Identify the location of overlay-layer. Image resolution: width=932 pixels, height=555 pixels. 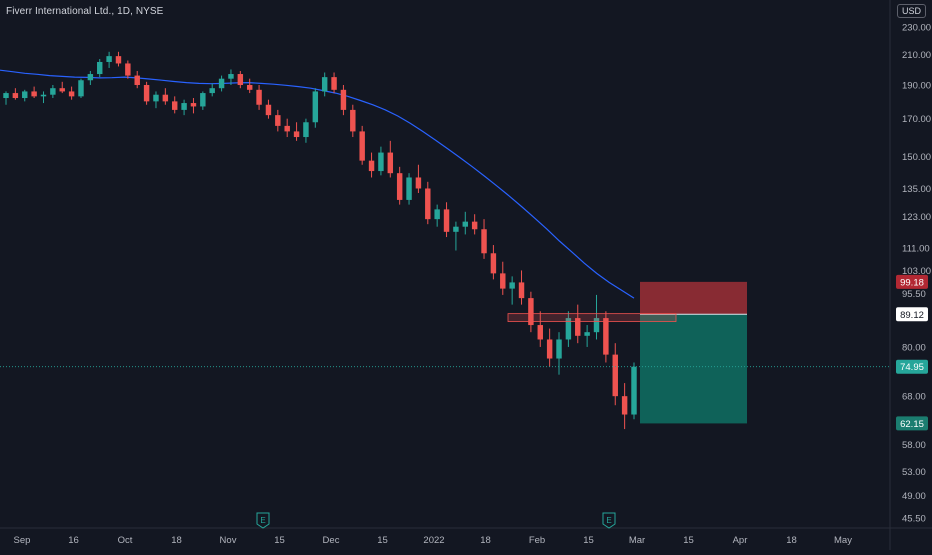
(445, 340).